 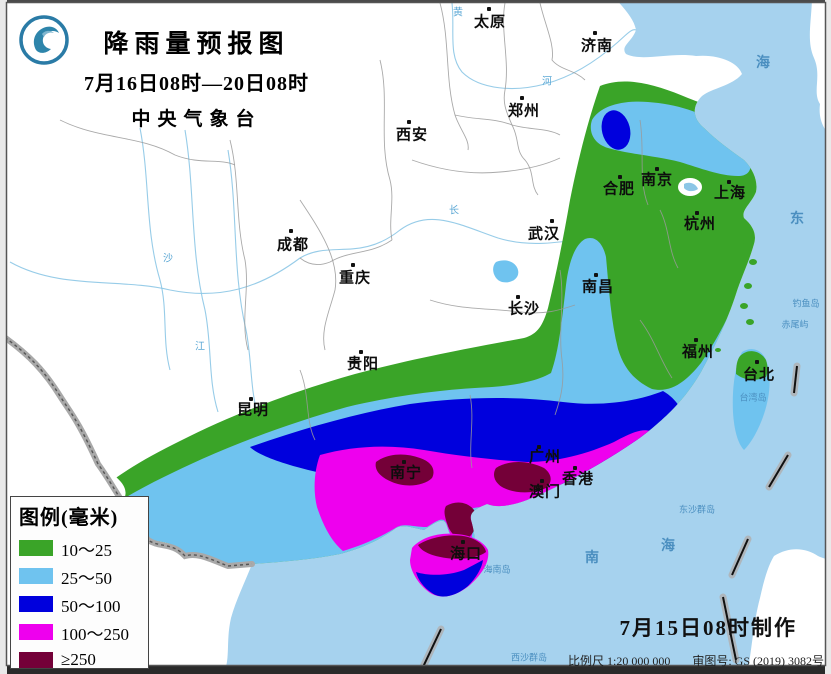 What do you see at coordinates (497, 569) in the screenshot?
I see `geo-label-海南岛: 海南岛` at bounding box center [497, 569].